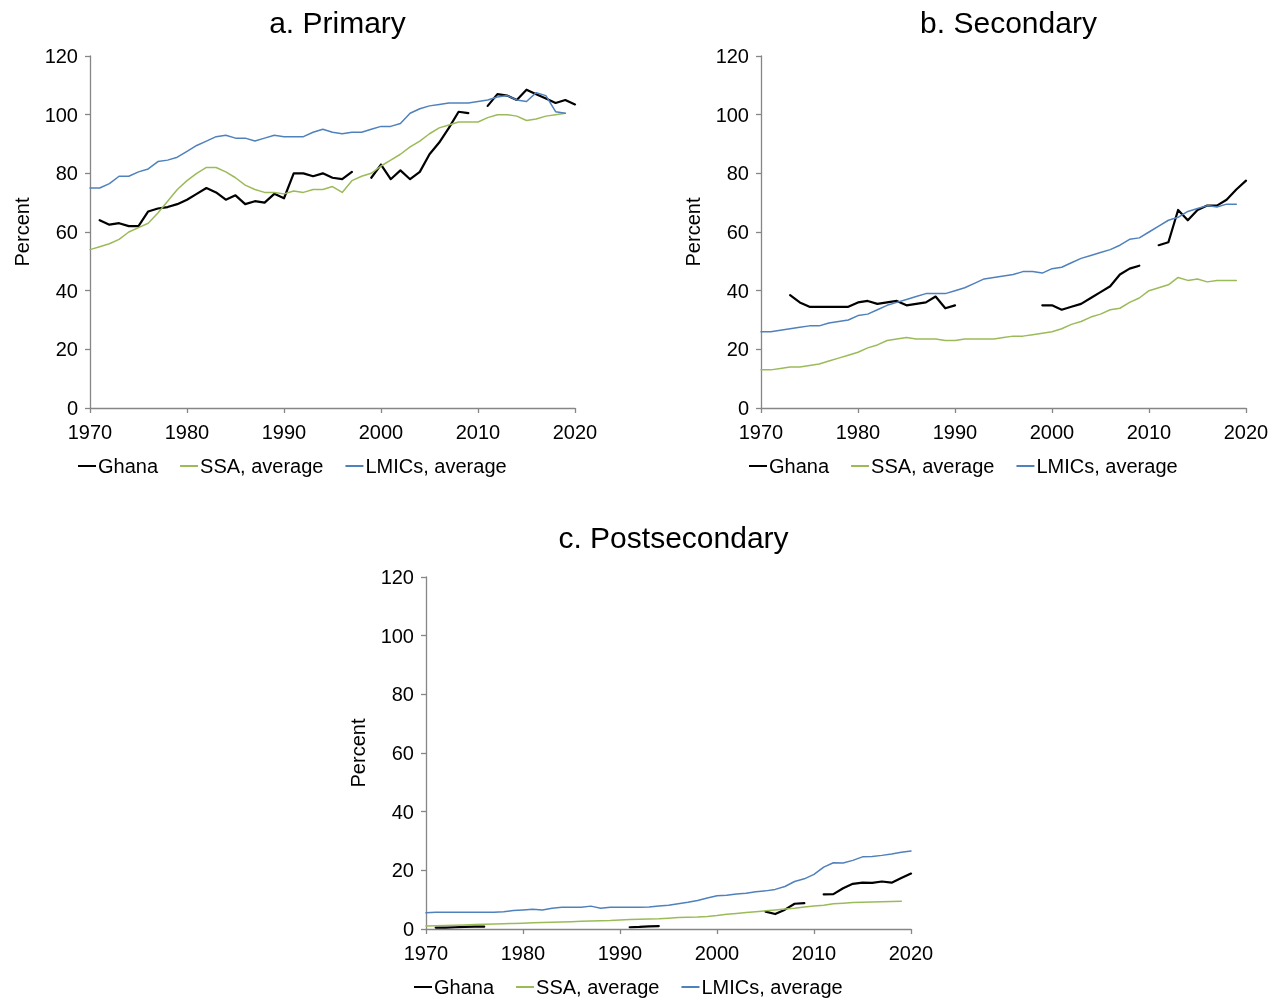 The width and height of the screenshot is (1288, 1005). I want to click on chart-title: a. Primary, so click(337, 22).